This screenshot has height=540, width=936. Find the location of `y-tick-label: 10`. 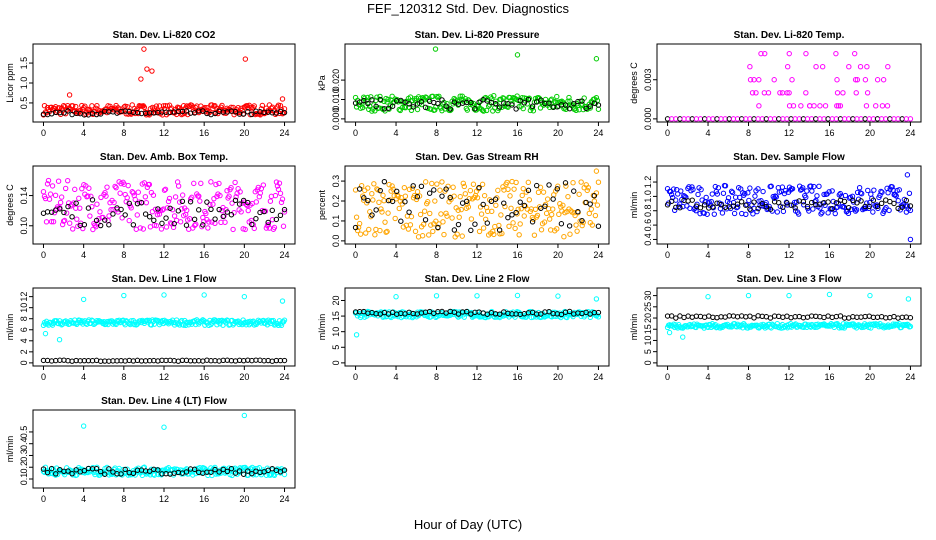

y-tick-label: 10 is located at coordinates (648, 340).